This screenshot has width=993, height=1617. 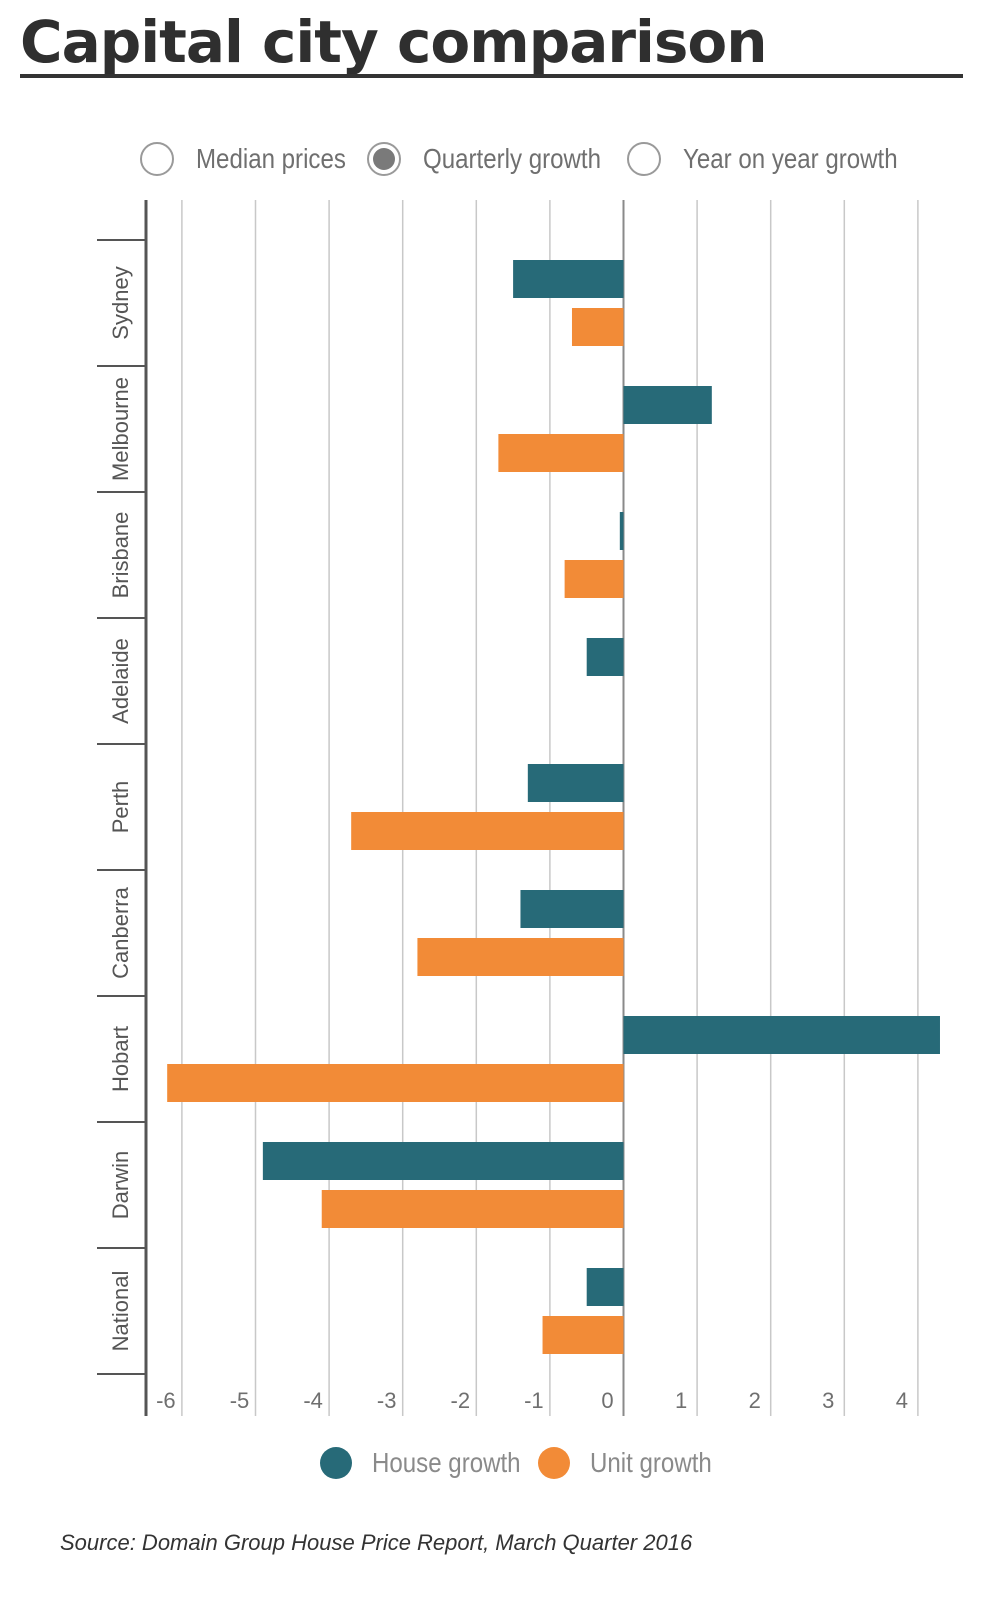 I want to click on chart-legend: House growth Unit growth, so click(x=496, y=1463).